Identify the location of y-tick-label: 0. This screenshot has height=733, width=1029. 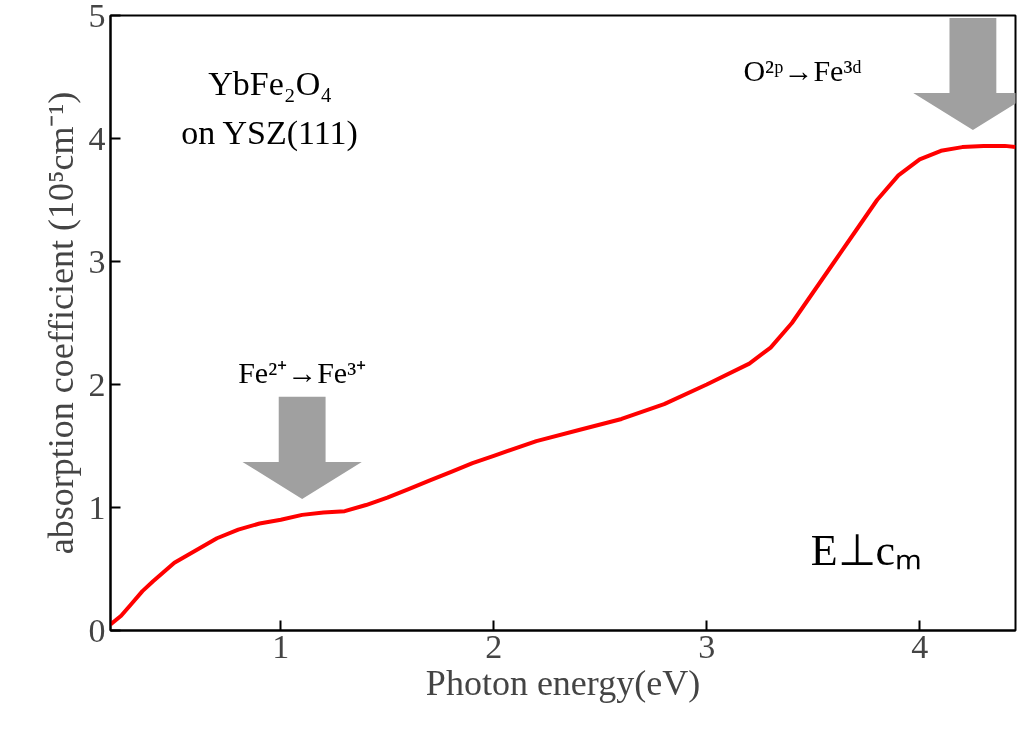
(97, 630).